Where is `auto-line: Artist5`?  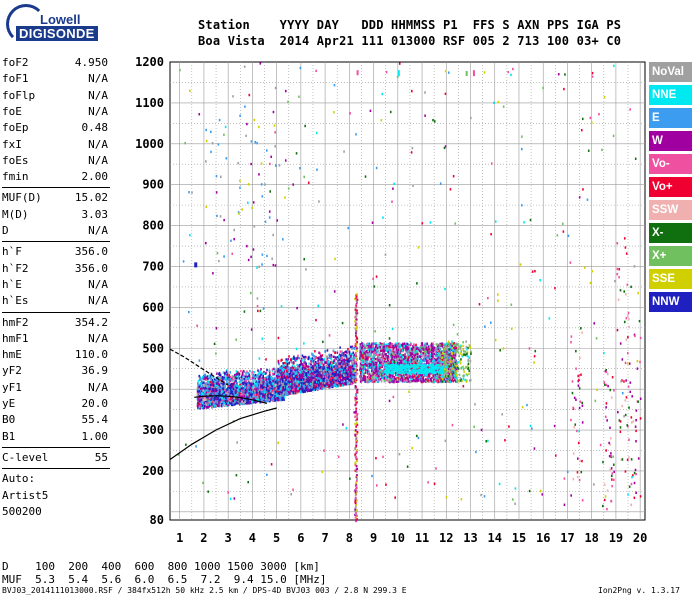
auto-line: Artist5 is located at coordinates (25, 495).